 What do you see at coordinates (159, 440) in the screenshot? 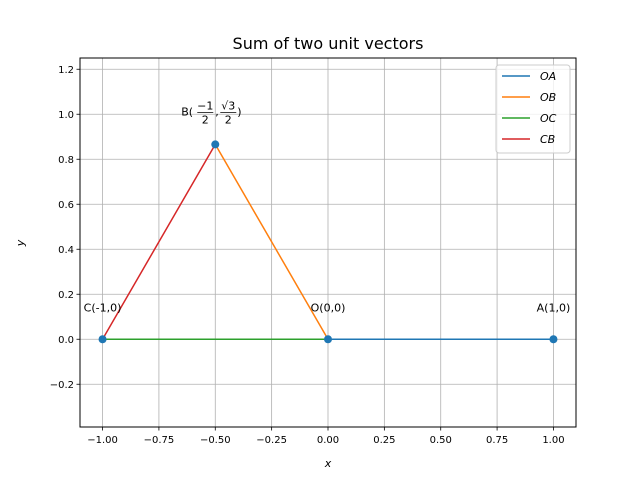
I see `x-tick-label: −0.75` at bounding box center [159, 440].